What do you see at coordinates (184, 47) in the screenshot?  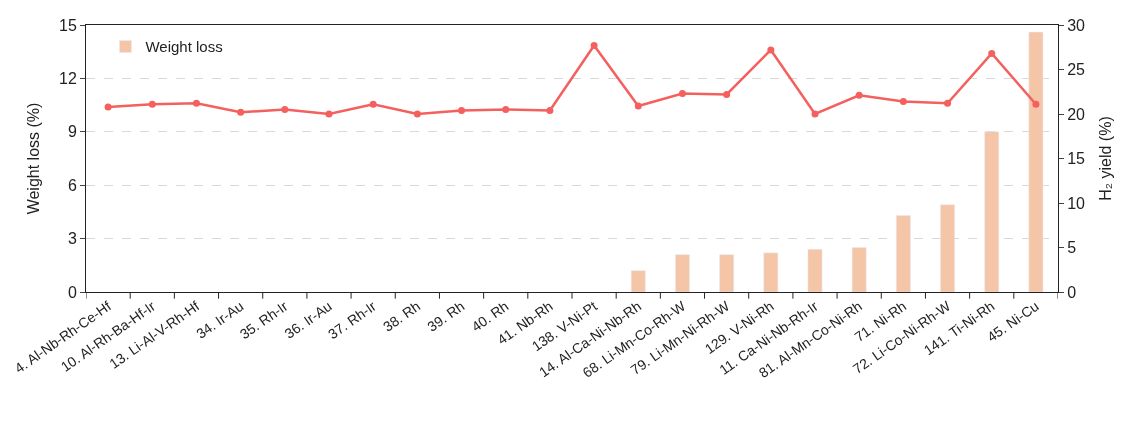 I see `legend-label: Weight loss` at bounding box center [184, 47].